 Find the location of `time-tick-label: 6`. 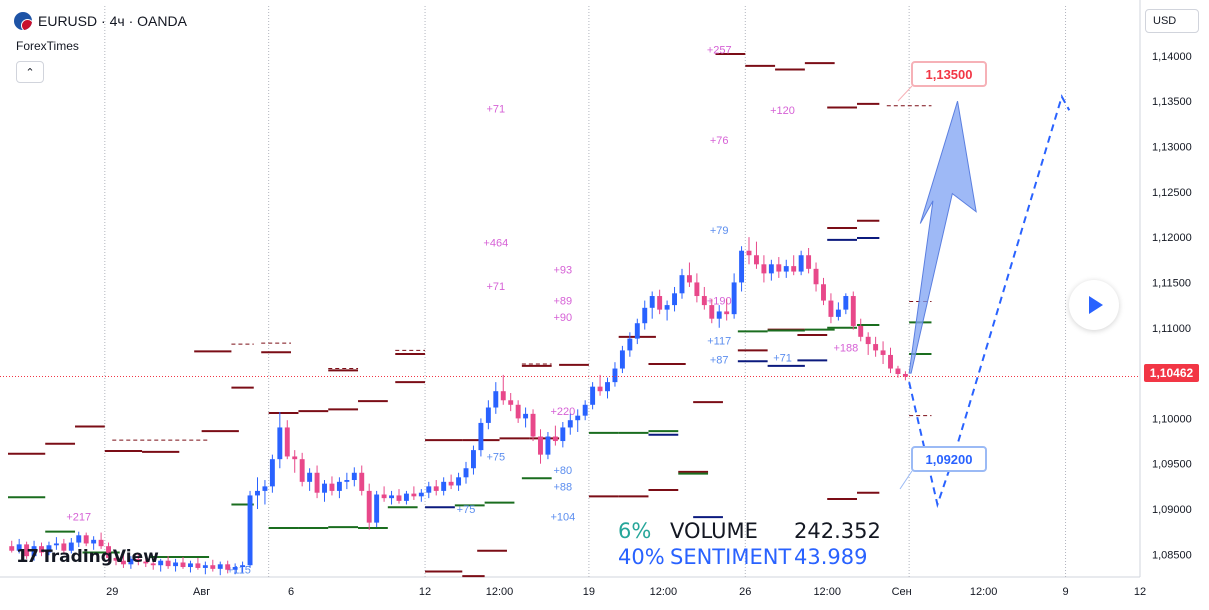

time-tick-label: 6 is located at coordinates (291, 592).